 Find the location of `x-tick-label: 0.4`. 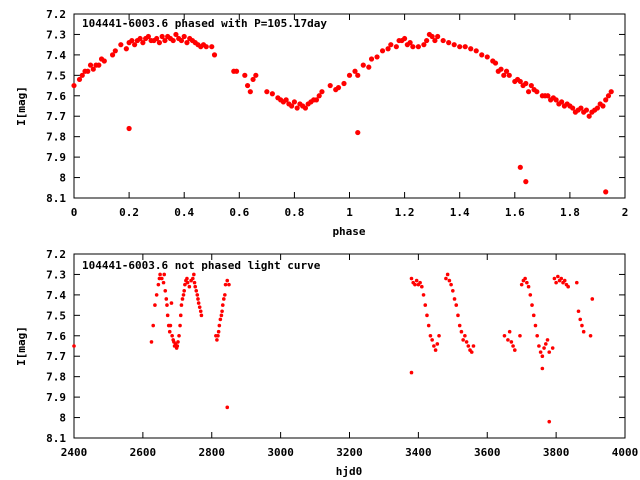

x-tick-label: 0.4 is located at coordinates (184, 212).